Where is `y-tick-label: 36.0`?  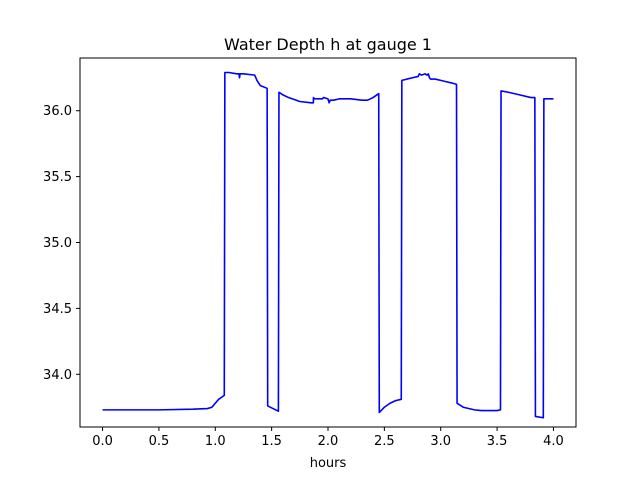 y-tick-label: 36.0 is located at coordinates (57, 111).